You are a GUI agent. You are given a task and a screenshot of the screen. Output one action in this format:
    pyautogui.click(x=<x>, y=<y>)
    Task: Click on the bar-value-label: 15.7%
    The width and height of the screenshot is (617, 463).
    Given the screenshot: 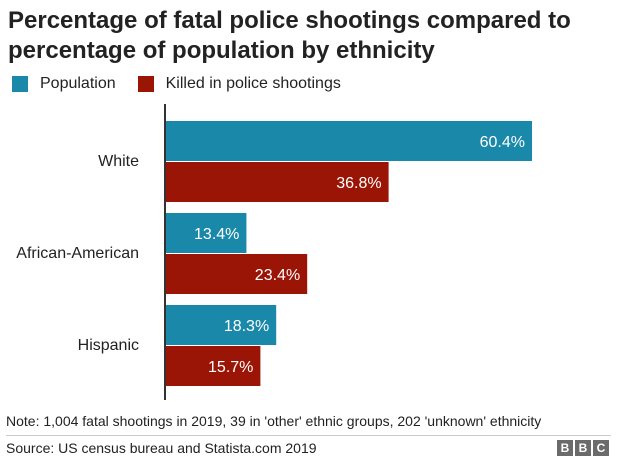 What is the action you would take?
    pyautogui.click(x=230, y=367)
    